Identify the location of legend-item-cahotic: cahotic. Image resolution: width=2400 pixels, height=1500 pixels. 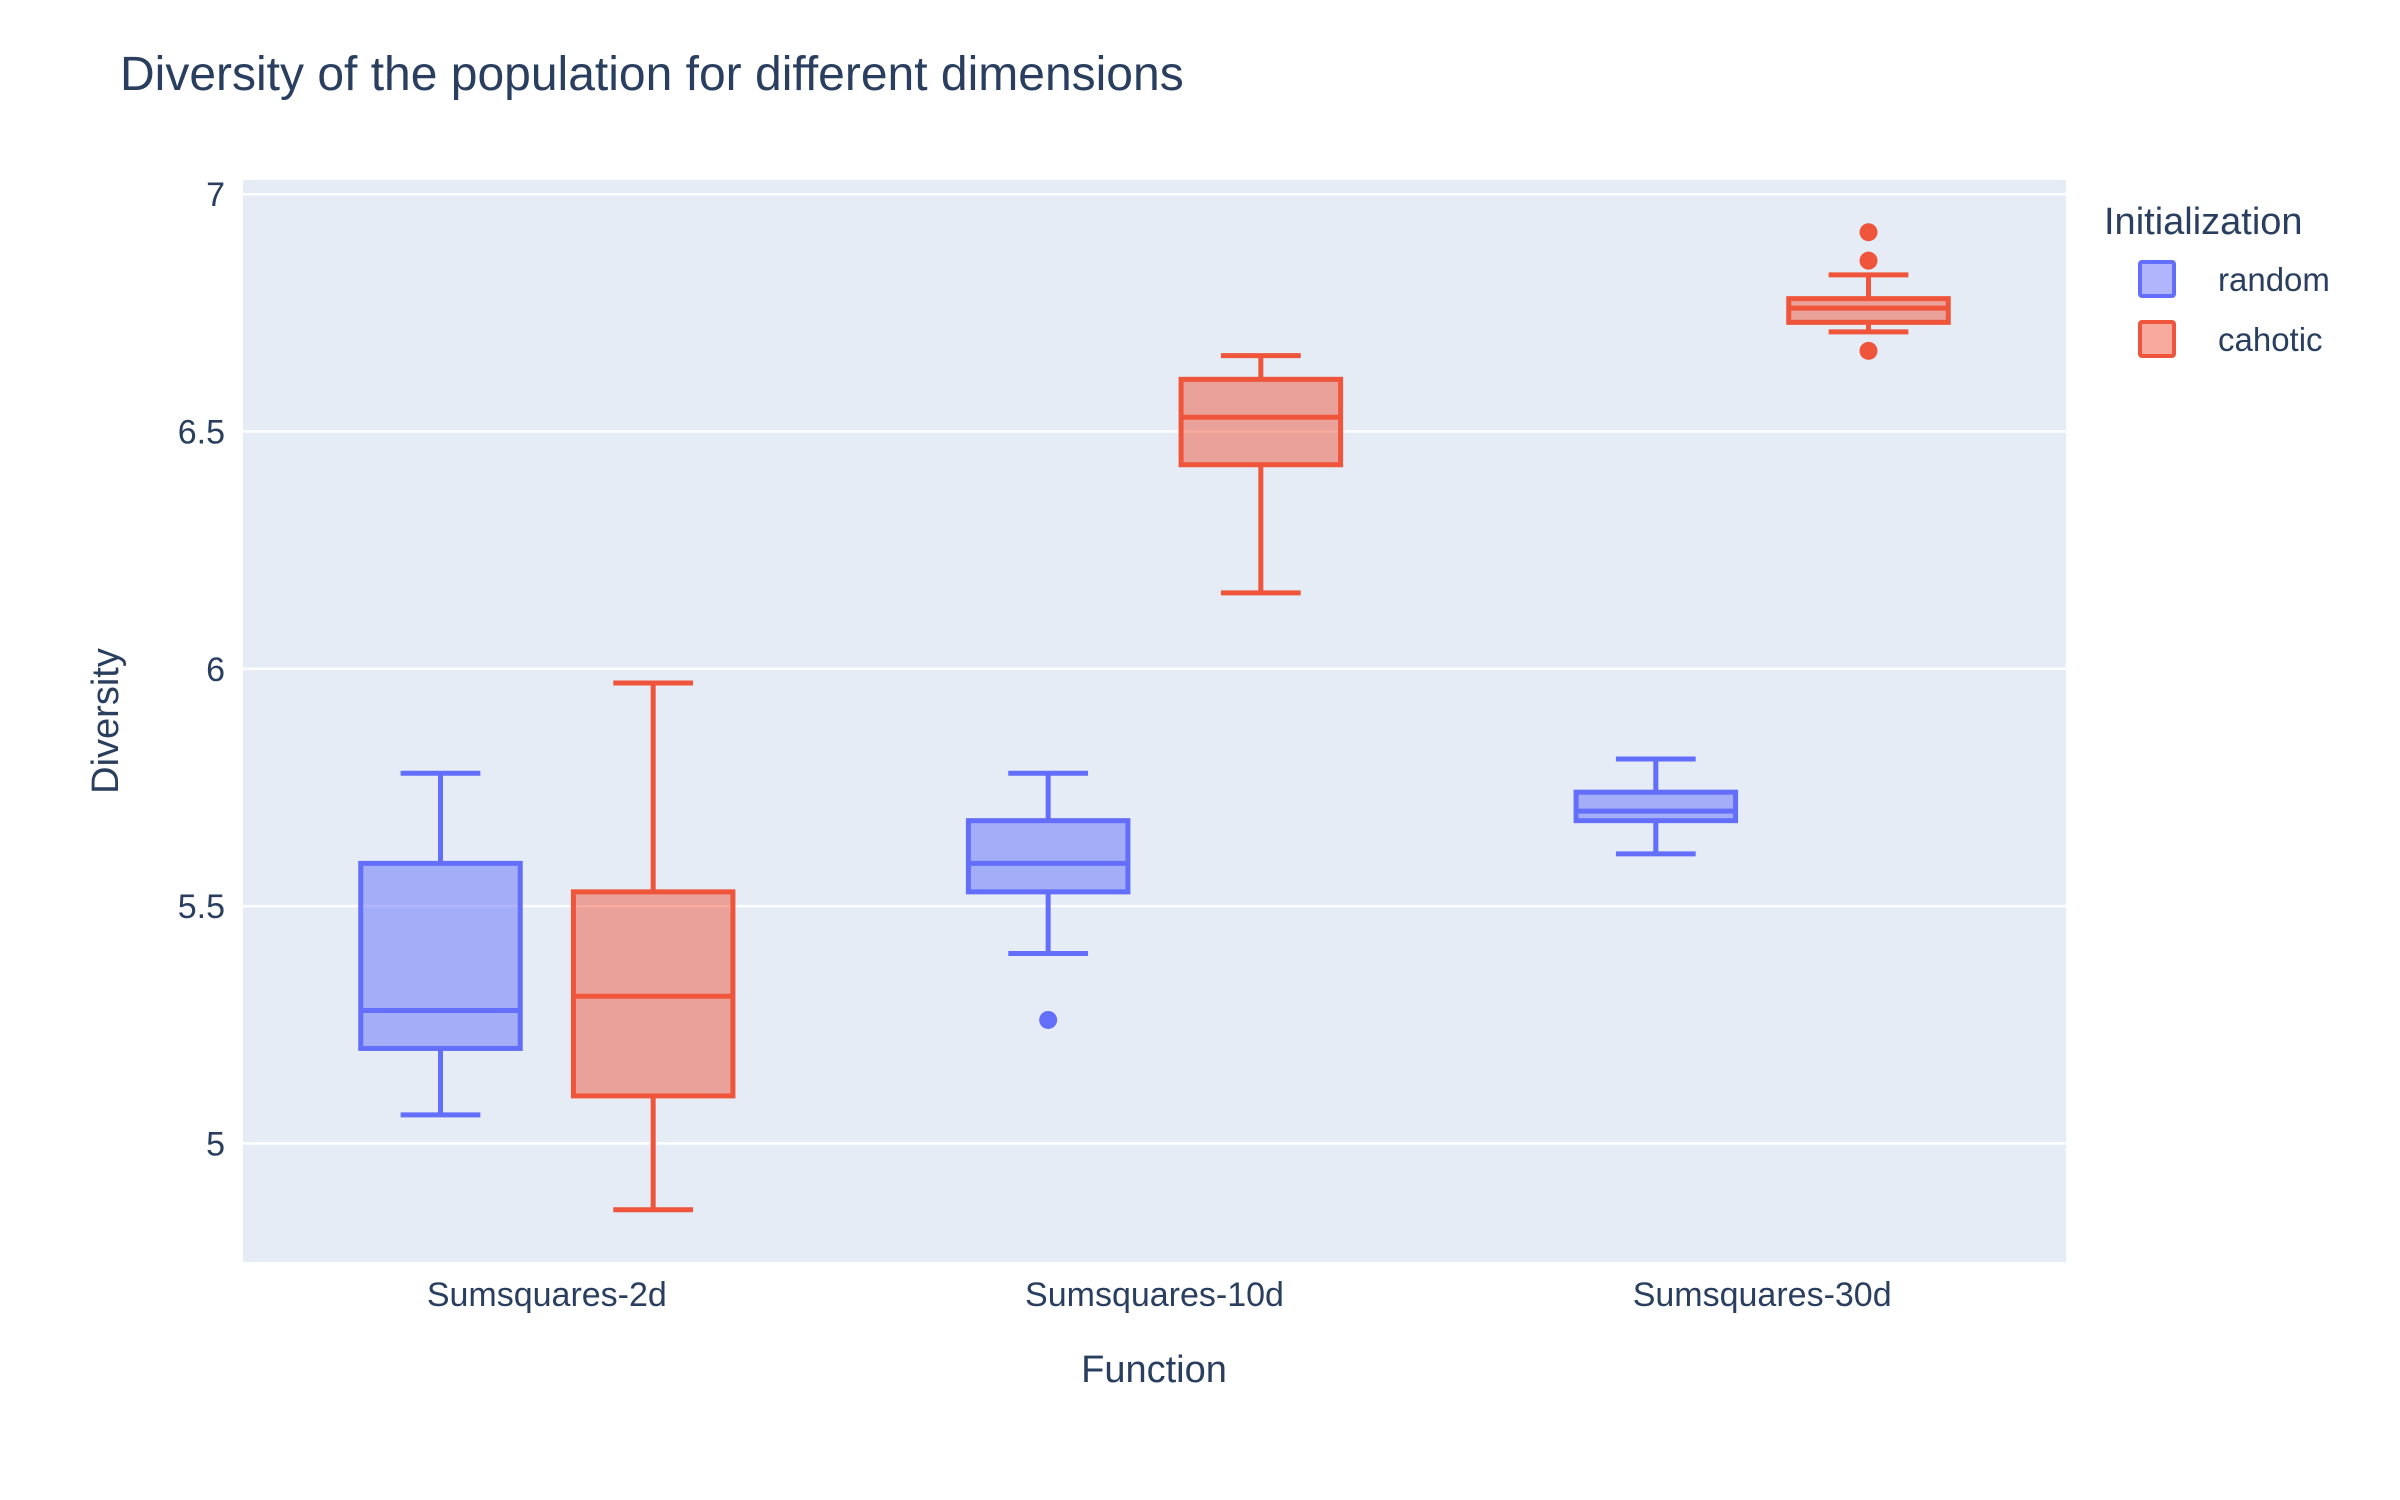
(2230, 339).